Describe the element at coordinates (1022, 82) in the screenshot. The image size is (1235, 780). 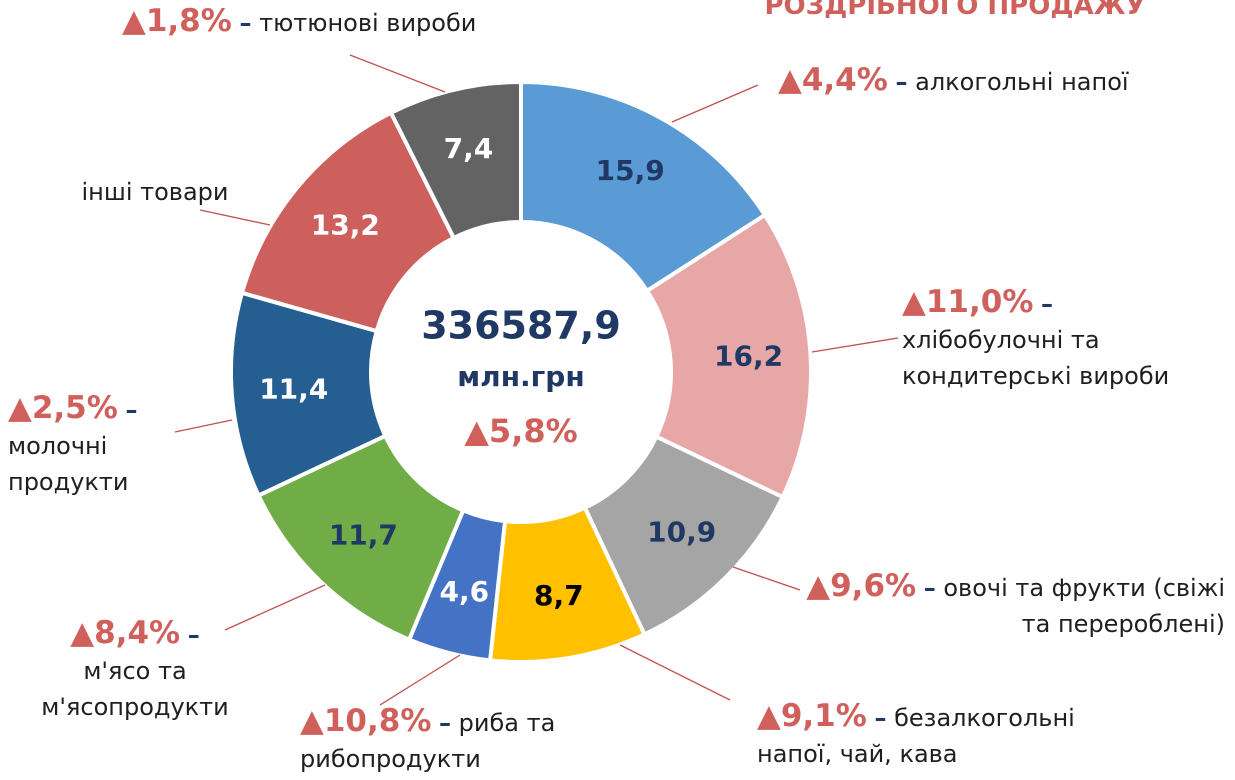
I see `category-name: алкогольні напої` at that location.